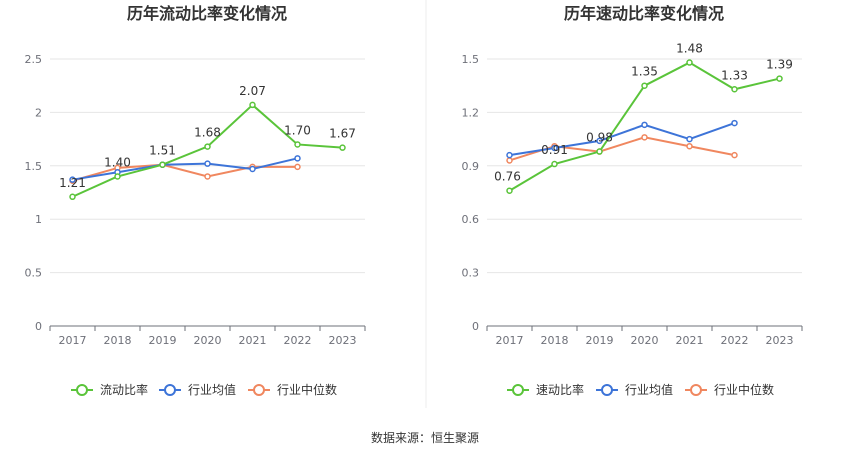 This screenshot has height=458, width=850. What do you see at coordinates (34, 273) in the screenshot?
I see `y-tick-label: 0.5` at bounding box center [34, 273].